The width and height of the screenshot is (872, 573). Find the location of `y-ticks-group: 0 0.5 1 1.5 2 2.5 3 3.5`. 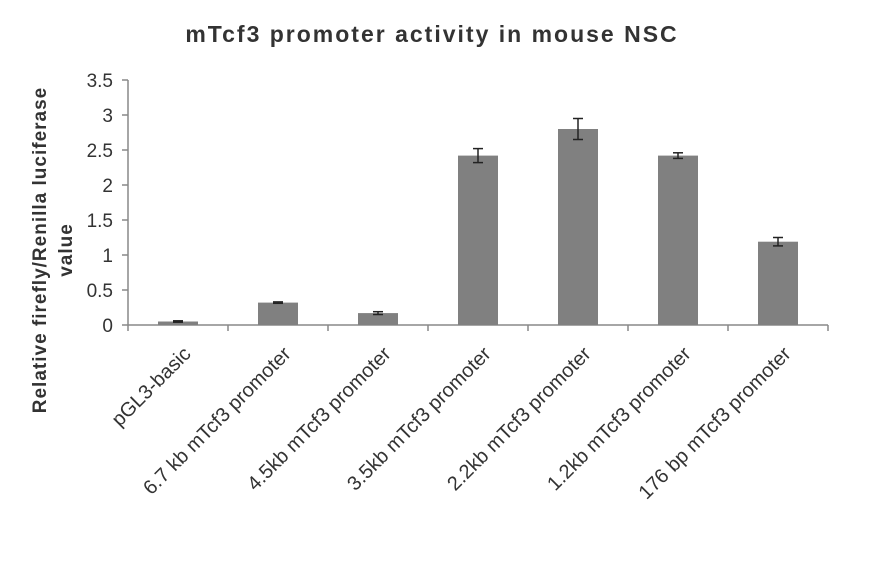

y-ticks-group: 0 0.5 1 1.5 2 2.5 3 3.5 is located at coordinates (107, 204).